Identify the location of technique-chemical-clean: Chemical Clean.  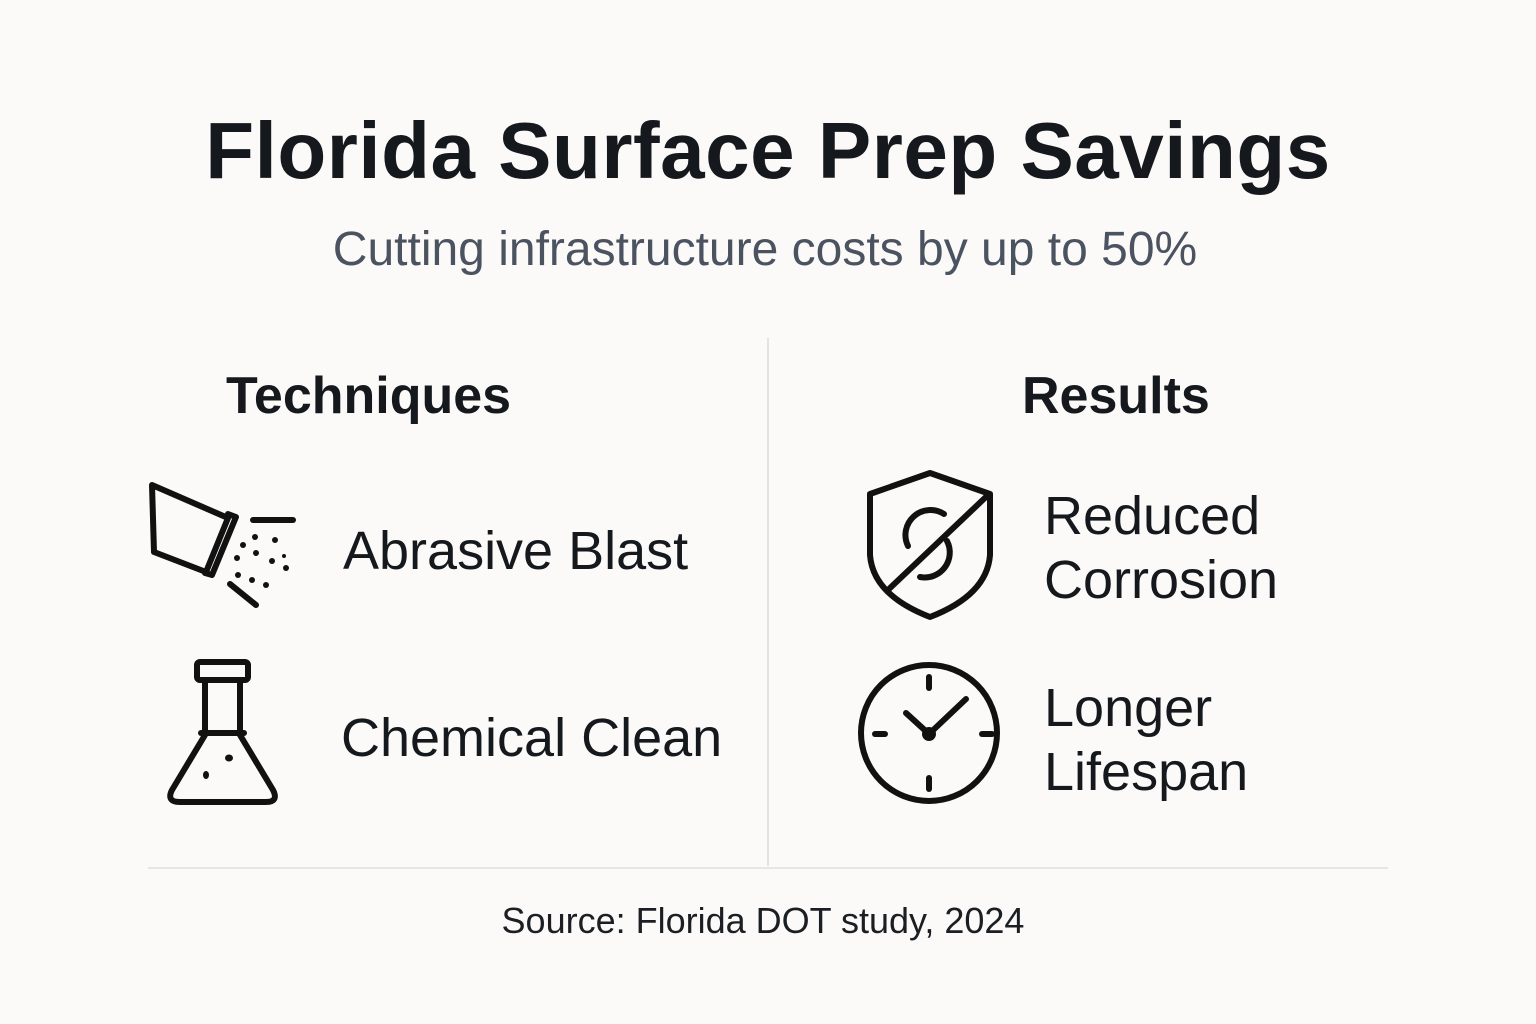
(532, 738).